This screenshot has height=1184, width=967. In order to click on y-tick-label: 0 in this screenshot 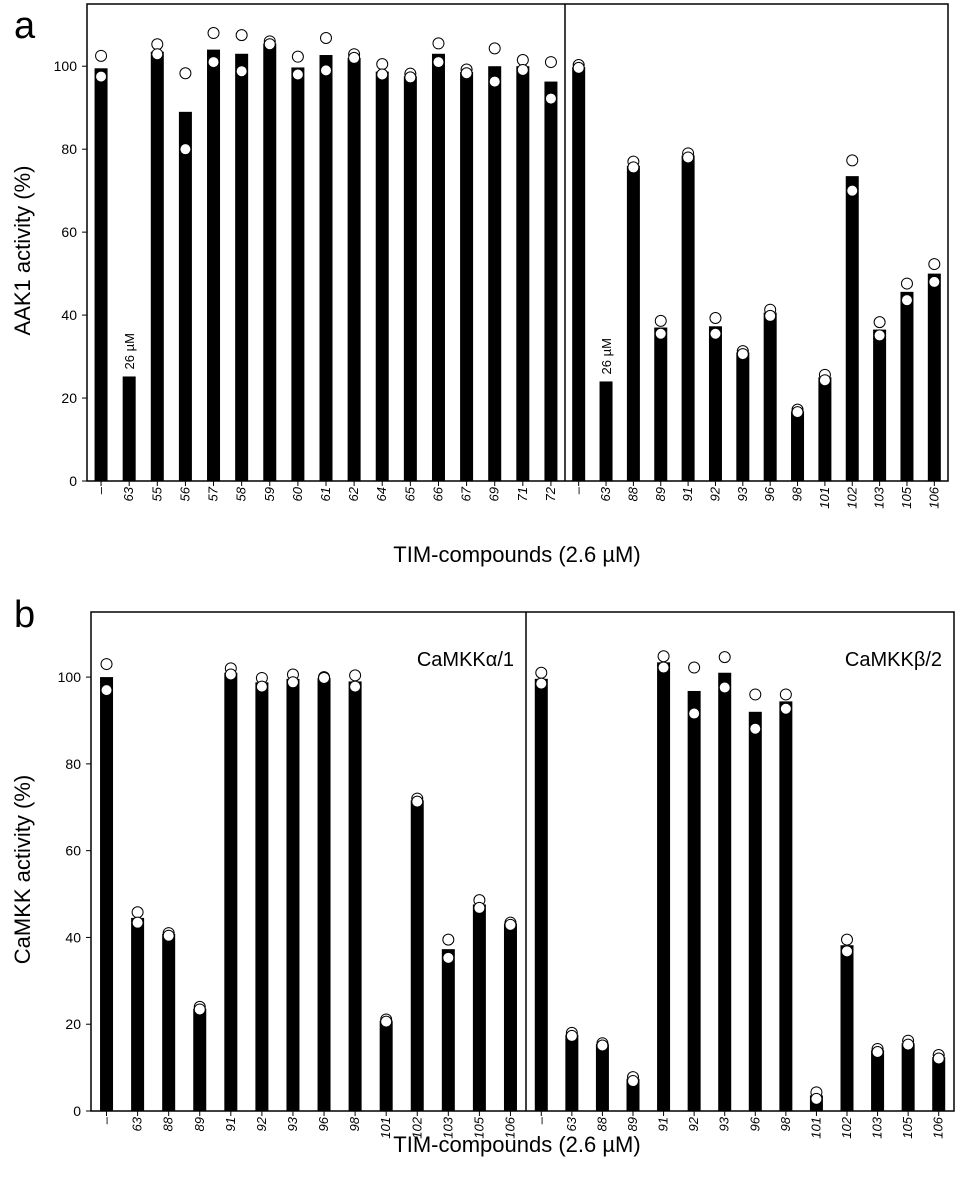, I will do `click(73, 481)`.